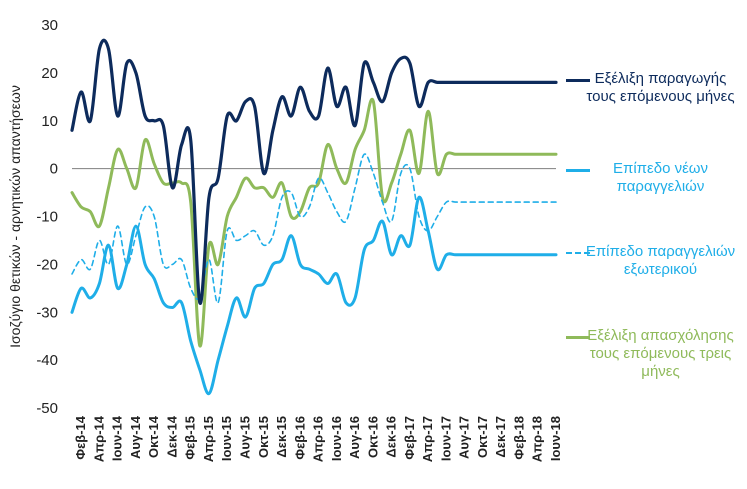  Describe the element at coordinates (391, 437) in the screenshot. I see `x-tick-label: Δεκ-16` at that location.